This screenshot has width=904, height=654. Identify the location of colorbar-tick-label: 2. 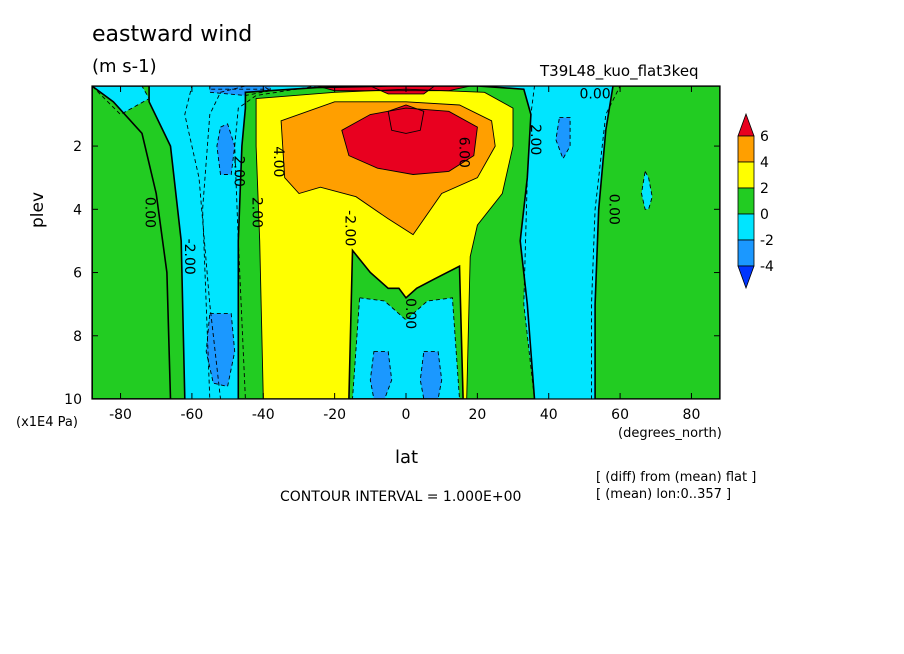
(764, 189).